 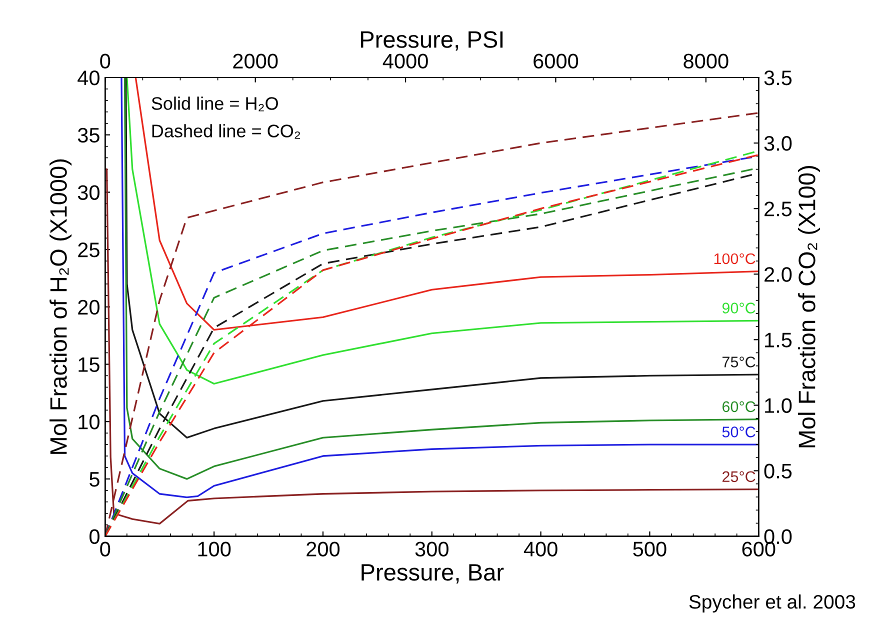 I want to click on x-tick-label: 500, so click(x=649, y=549).